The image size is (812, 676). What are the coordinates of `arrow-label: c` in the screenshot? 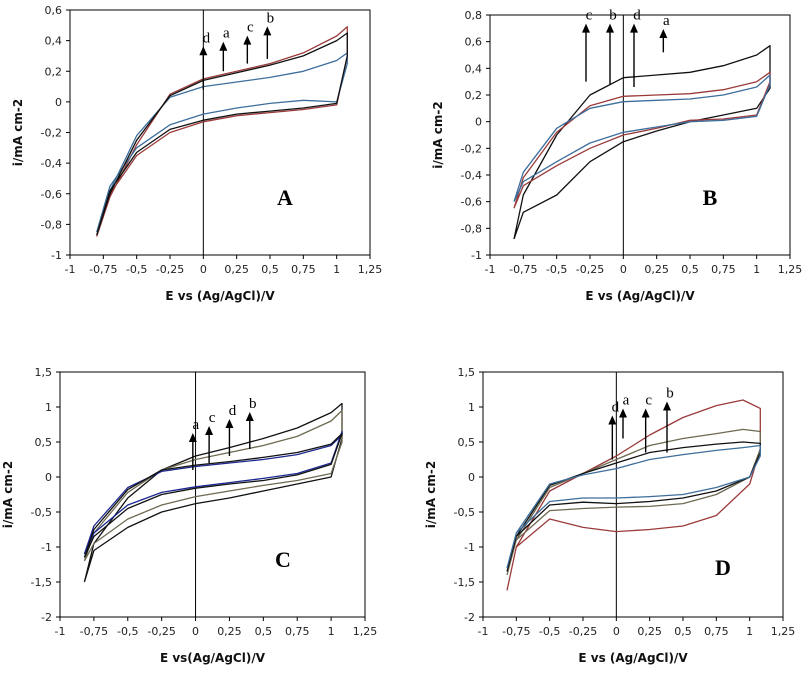 It's located at (648, 401).